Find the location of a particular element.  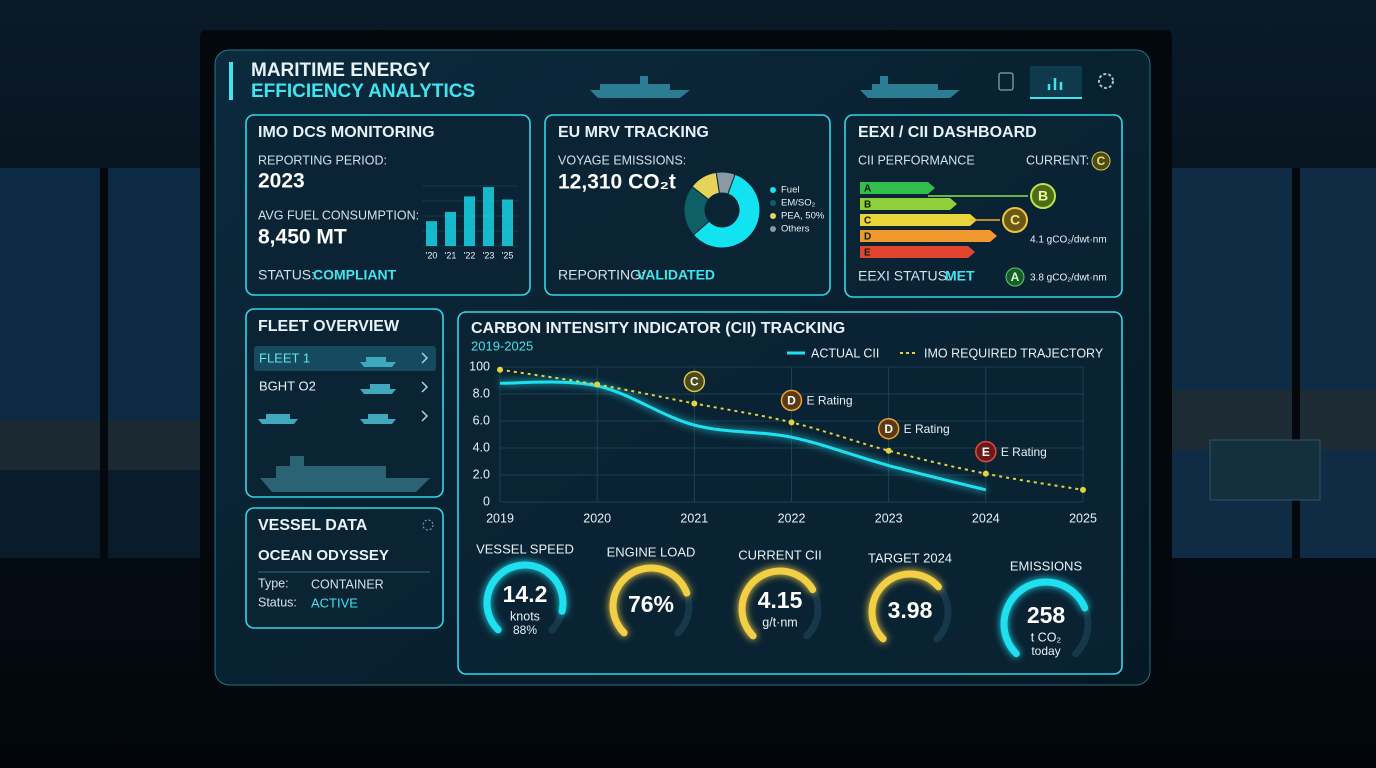

report-button is located at coordinates (1006, 81).